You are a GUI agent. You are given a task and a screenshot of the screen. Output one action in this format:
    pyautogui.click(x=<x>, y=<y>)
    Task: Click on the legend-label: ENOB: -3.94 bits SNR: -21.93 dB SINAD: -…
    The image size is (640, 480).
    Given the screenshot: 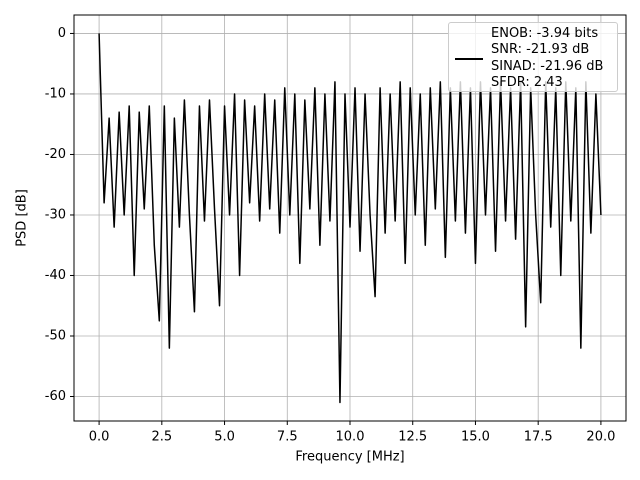 What is the action you would take?
    pyautogui.click(x=547, y=58)
    